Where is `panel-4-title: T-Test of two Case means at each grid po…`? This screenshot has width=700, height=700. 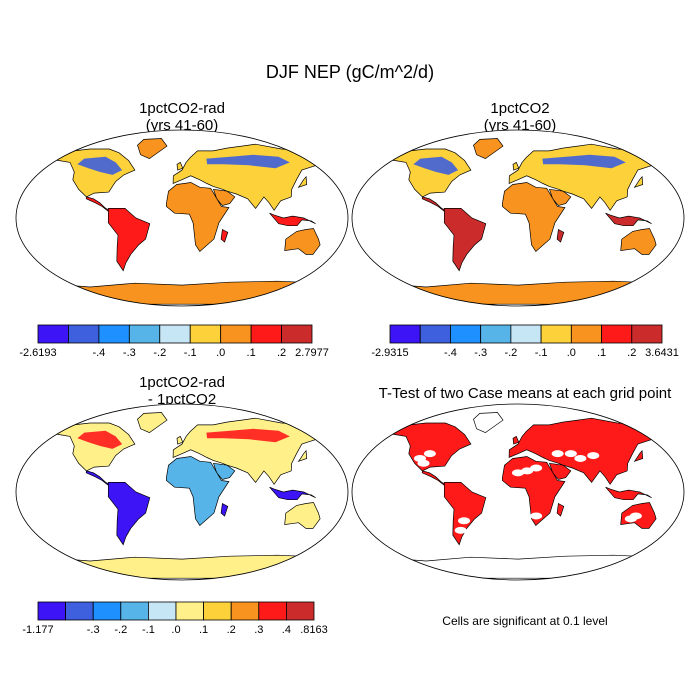 panel-4-title: T-Test of two Case means at each grid po… is located at coordinates (525, 393).